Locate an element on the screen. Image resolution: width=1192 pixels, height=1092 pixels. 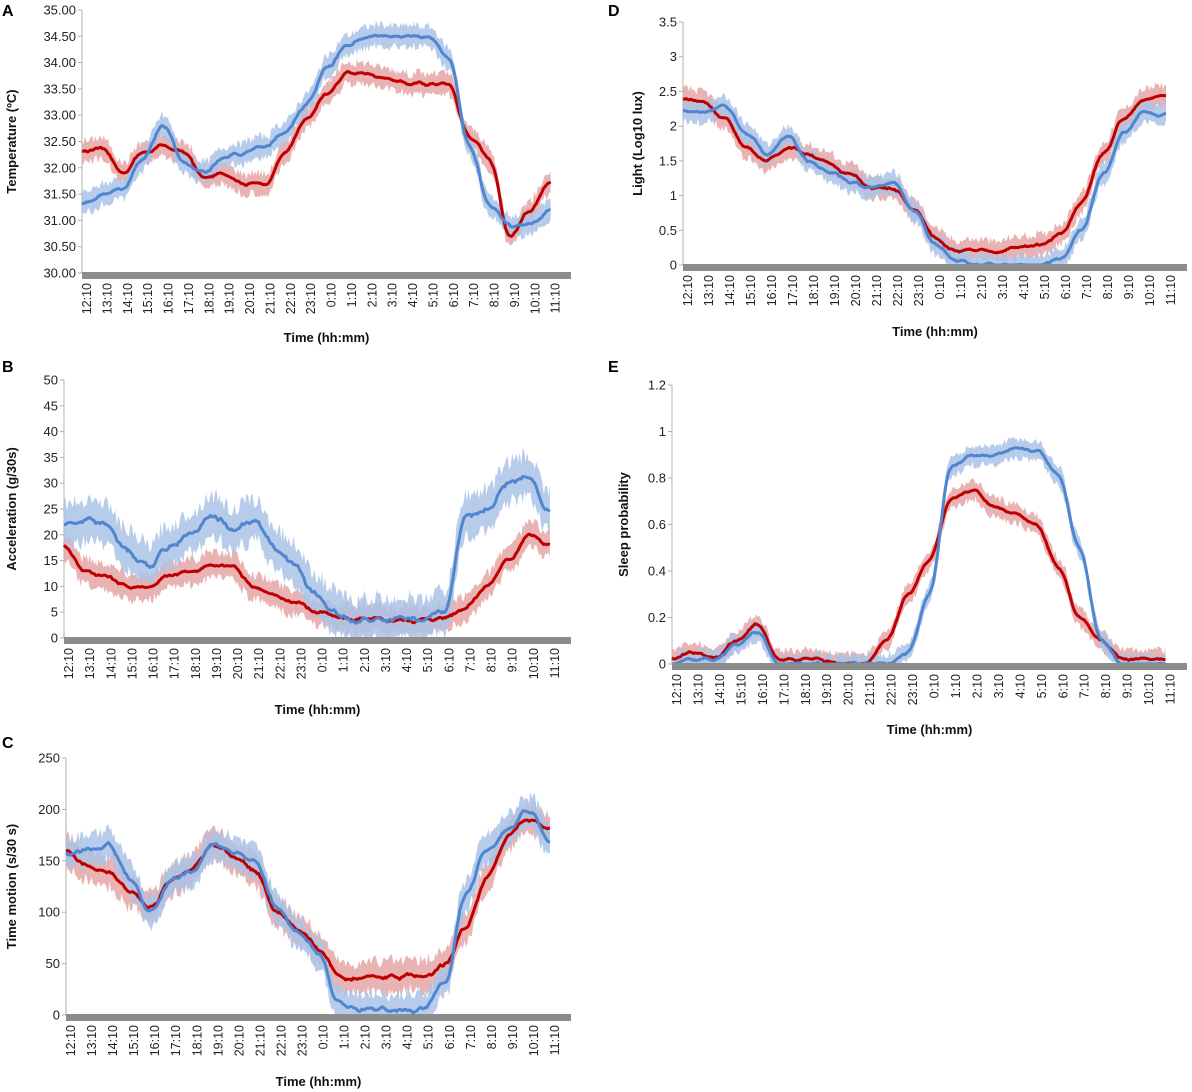
y-tick-label: 0.5 is located at coordinates (668, 230).